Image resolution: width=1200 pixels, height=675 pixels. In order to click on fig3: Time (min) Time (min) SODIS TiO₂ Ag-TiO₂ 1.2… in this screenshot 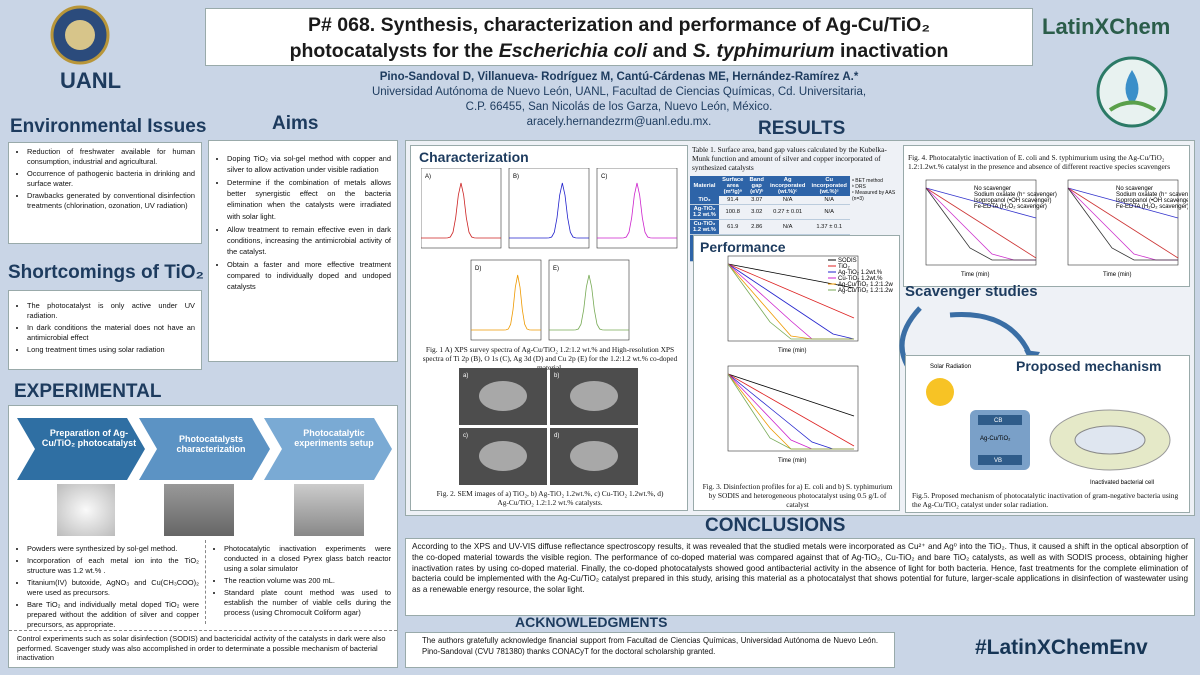, I will do `click(814, 364)`.